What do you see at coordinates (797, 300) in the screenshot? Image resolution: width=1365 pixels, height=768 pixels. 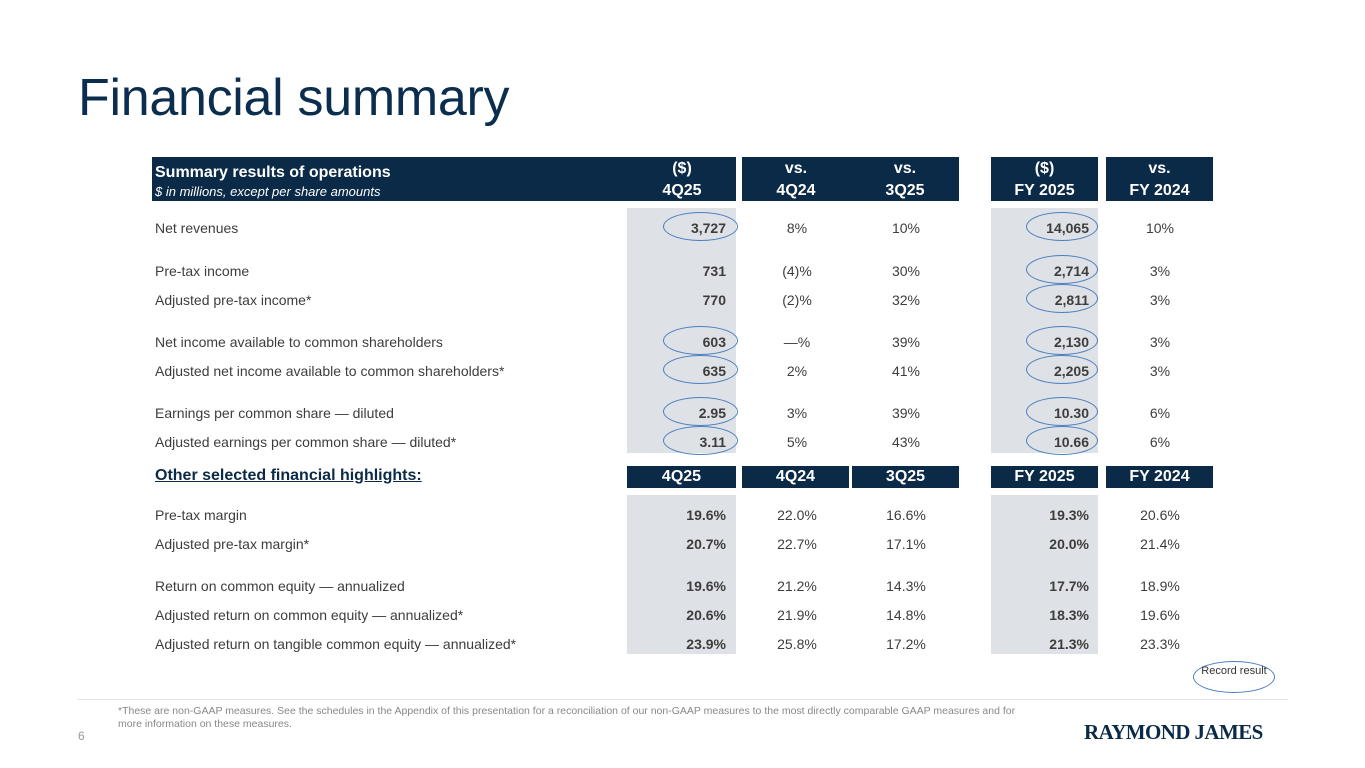 I see `value-vs-4q24: (2)%` at bounding box center [797, 300].